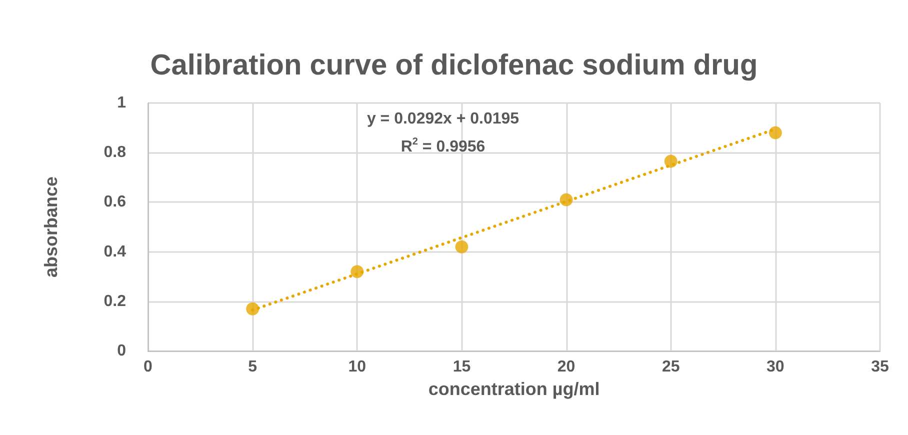 The image size is (908, 435). Describe the element at coordinates (121, 103) in the screenshot. I see `y-tick-label: 1` at that location.